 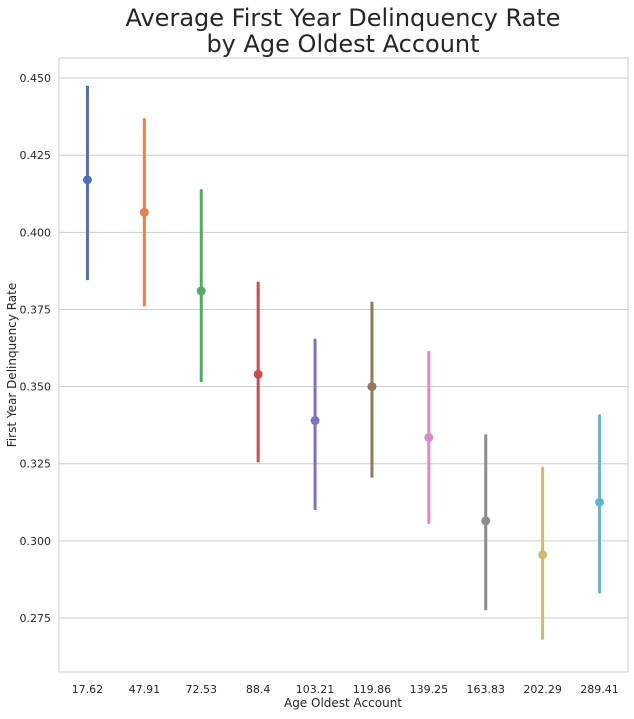 What do you see at coordinates (36, 541) in the screenshot?
I see `y-tick-label: 0.300` at bounding box center [36, 541].